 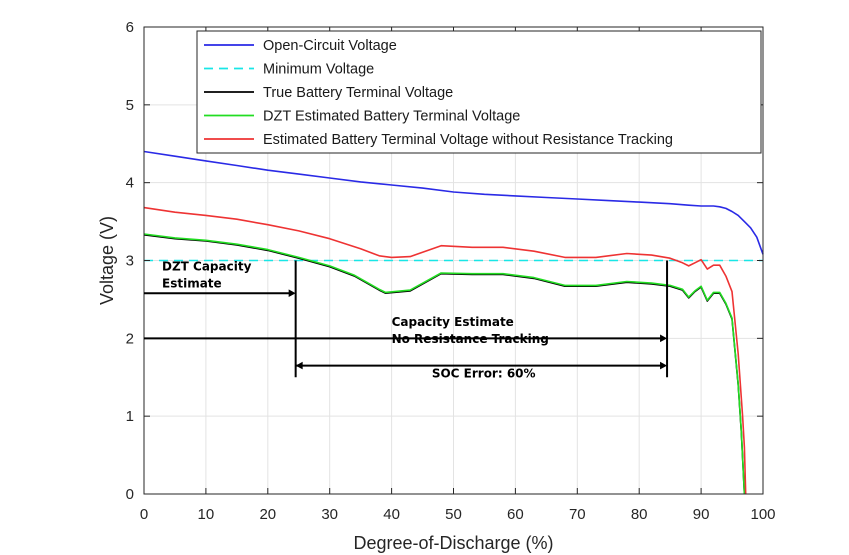 I want to click on annotation-markers, so click(x=481, y=319).